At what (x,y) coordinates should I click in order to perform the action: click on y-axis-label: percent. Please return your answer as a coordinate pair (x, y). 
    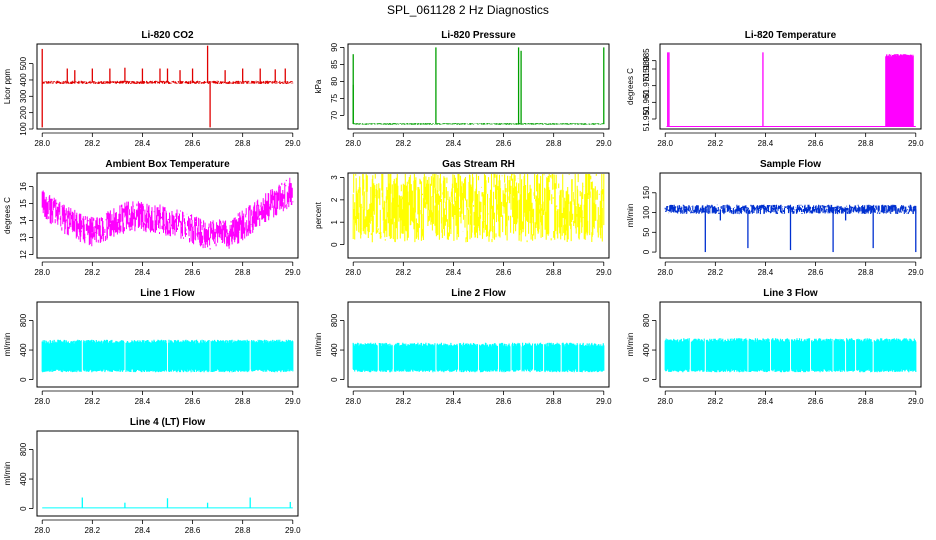
    Looking at the image, I should click on (318, 214).